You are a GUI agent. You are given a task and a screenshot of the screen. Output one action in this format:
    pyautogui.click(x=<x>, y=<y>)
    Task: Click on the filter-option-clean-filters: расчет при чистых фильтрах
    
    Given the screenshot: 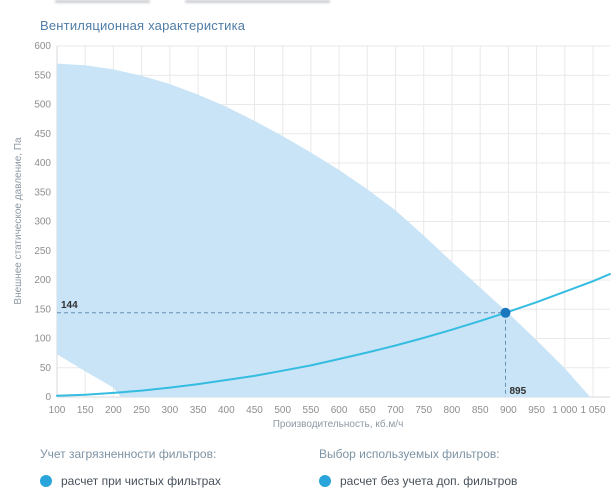 What is the action you would take?
    pyautogui.click(x=130, y=481)
    